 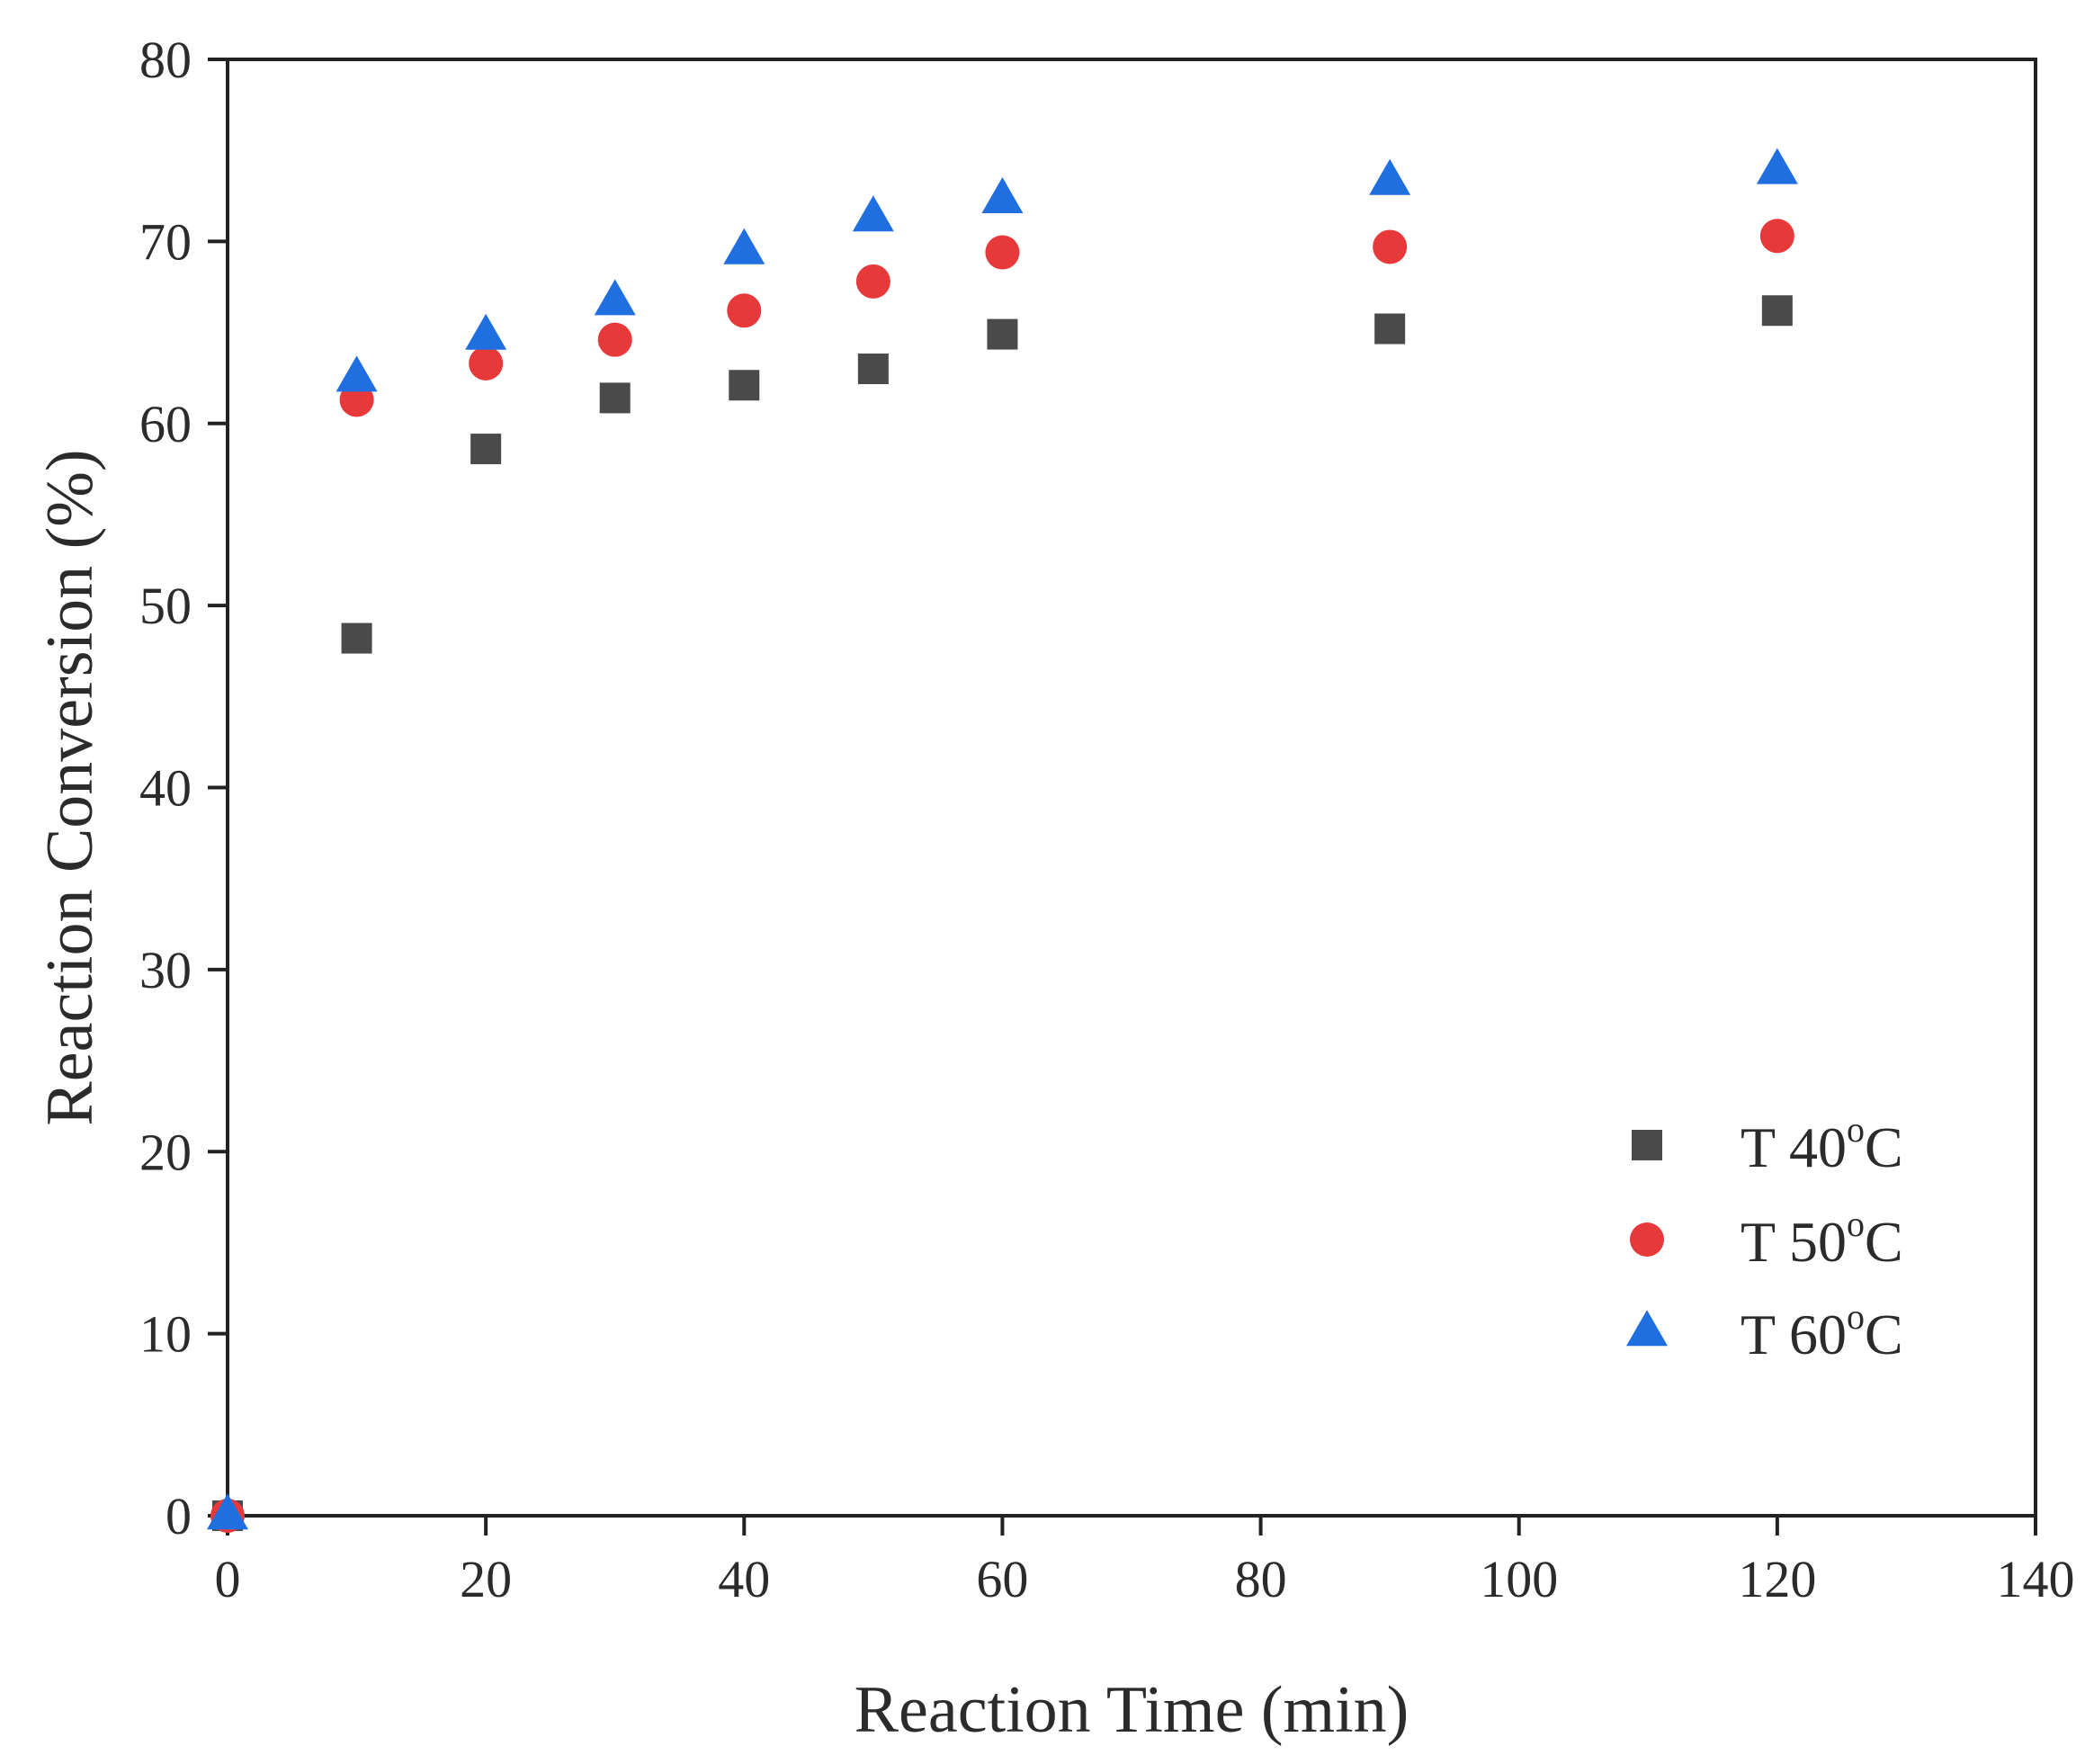 I want to click on y-axis-title: Reaction Conversion (%), so click(x=70, y=787).